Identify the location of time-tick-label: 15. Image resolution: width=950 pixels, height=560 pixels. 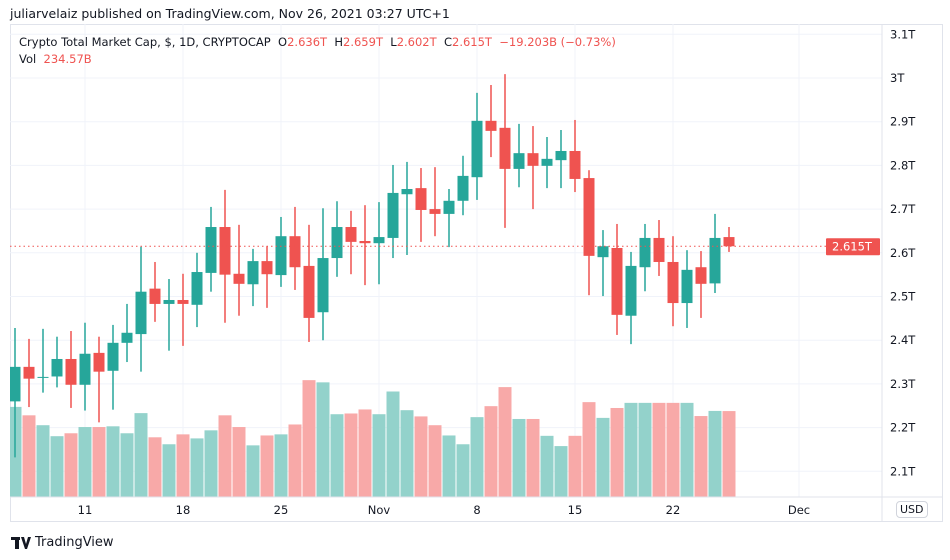
(575, 510).